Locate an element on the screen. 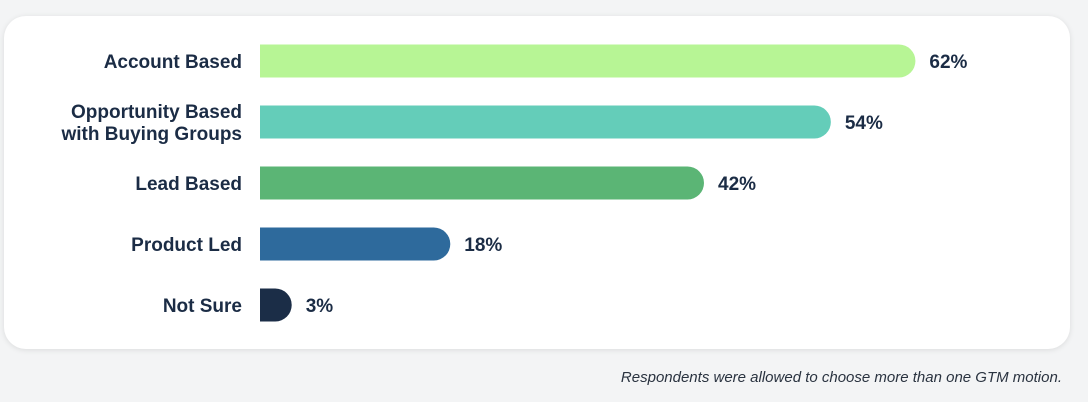 Image resolution: width=1088 pixels, height=402 pixels. value-label-4: 3% is located at coordinates (320, 306).